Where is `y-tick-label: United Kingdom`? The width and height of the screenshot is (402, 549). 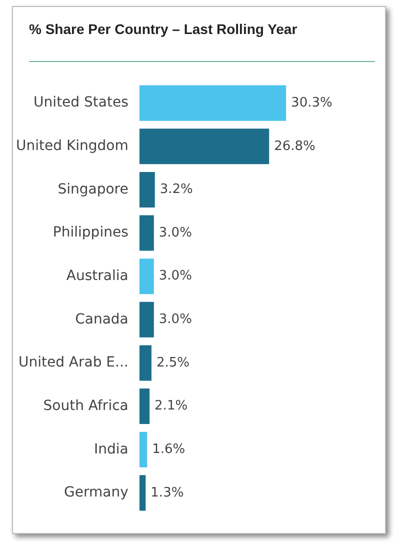 y-tick-label: United Kingdom is located at coordinates (72, 146).